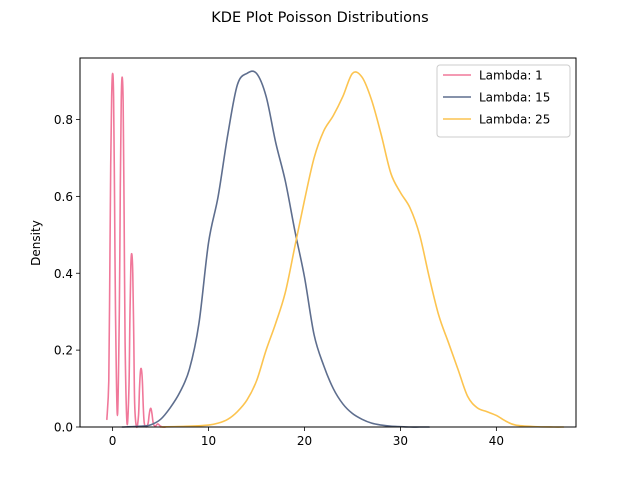 This screenshot has height=480, width=640. I want to click on legend-label-lambda-1: Lambda: 1, so click(511, 76).